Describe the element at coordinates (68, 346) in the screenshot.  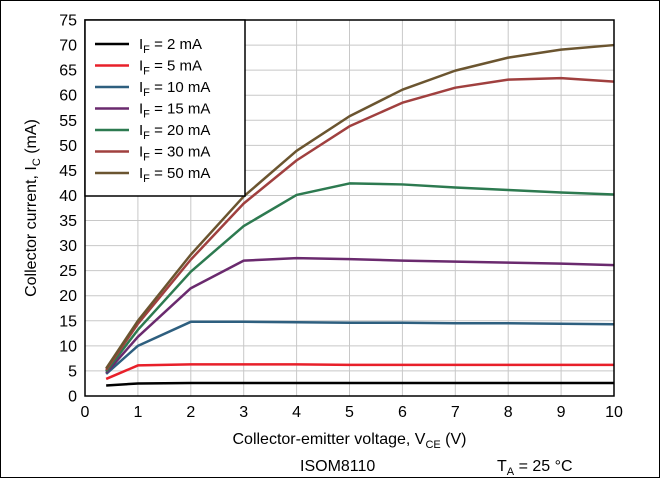
I see `y-tick-label: 10` at that location.